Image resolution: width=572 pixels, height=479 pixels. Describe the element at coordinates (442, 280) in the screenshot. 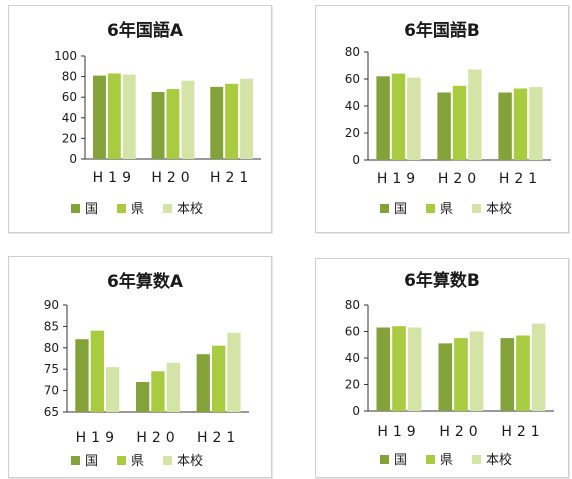

I see `chart-title: 6年算数B` at that location.